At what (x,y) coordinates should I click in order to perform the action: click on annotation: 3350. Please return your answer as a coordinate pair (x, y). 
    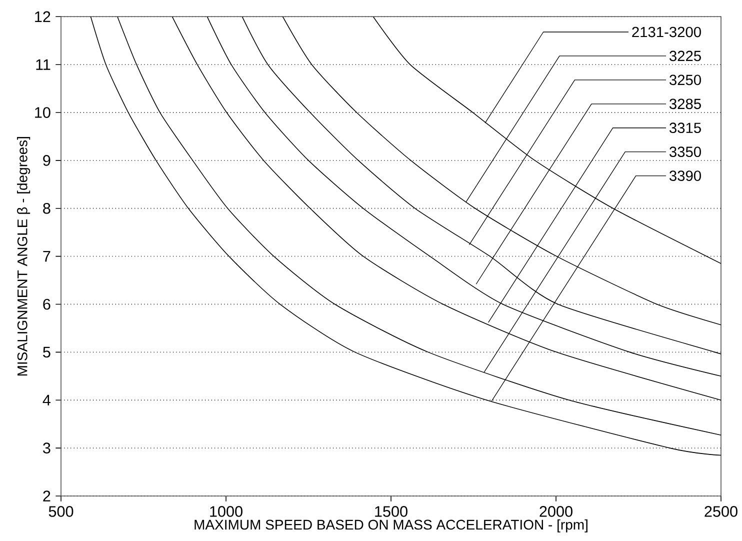
    Looking at the image, I should click on (685, 152).